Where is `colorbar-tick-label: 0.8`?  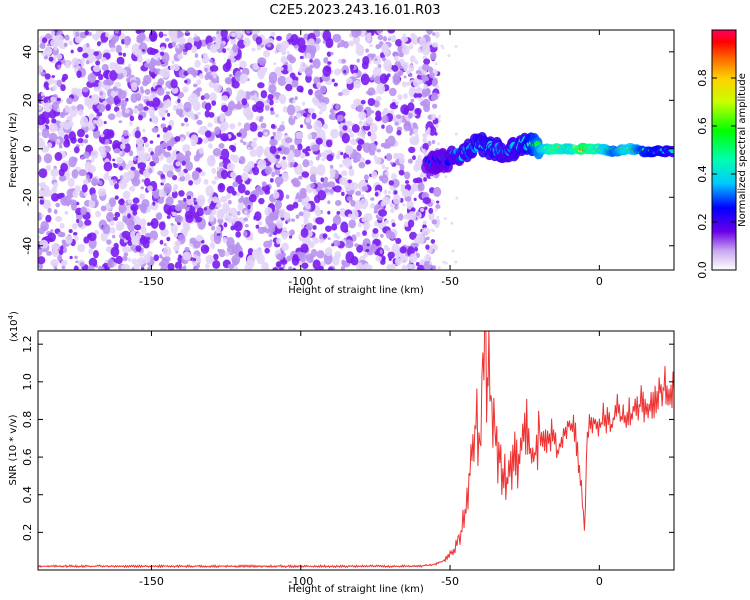 colorbar-tick-label: 0.8 is located at coordinates (702, 78).